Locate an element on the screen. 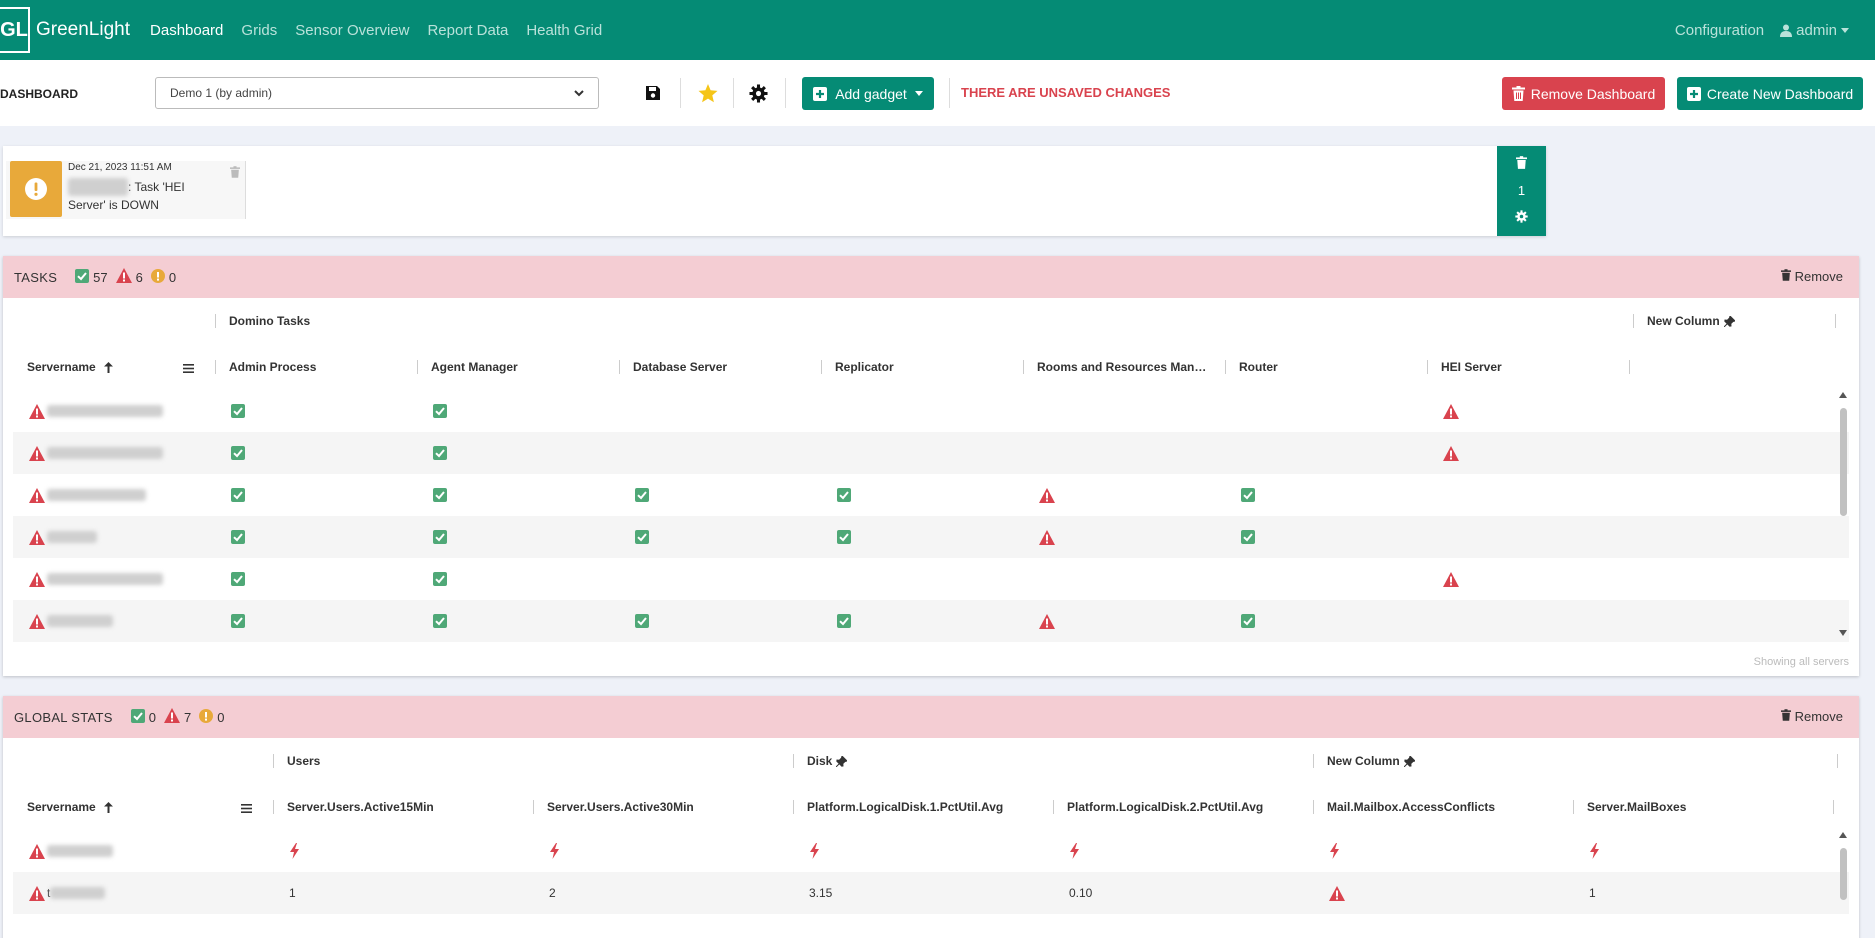 The width and height of the screenshot is (1875, 938). user-menu: admin is located at coordinates (1814, 30).